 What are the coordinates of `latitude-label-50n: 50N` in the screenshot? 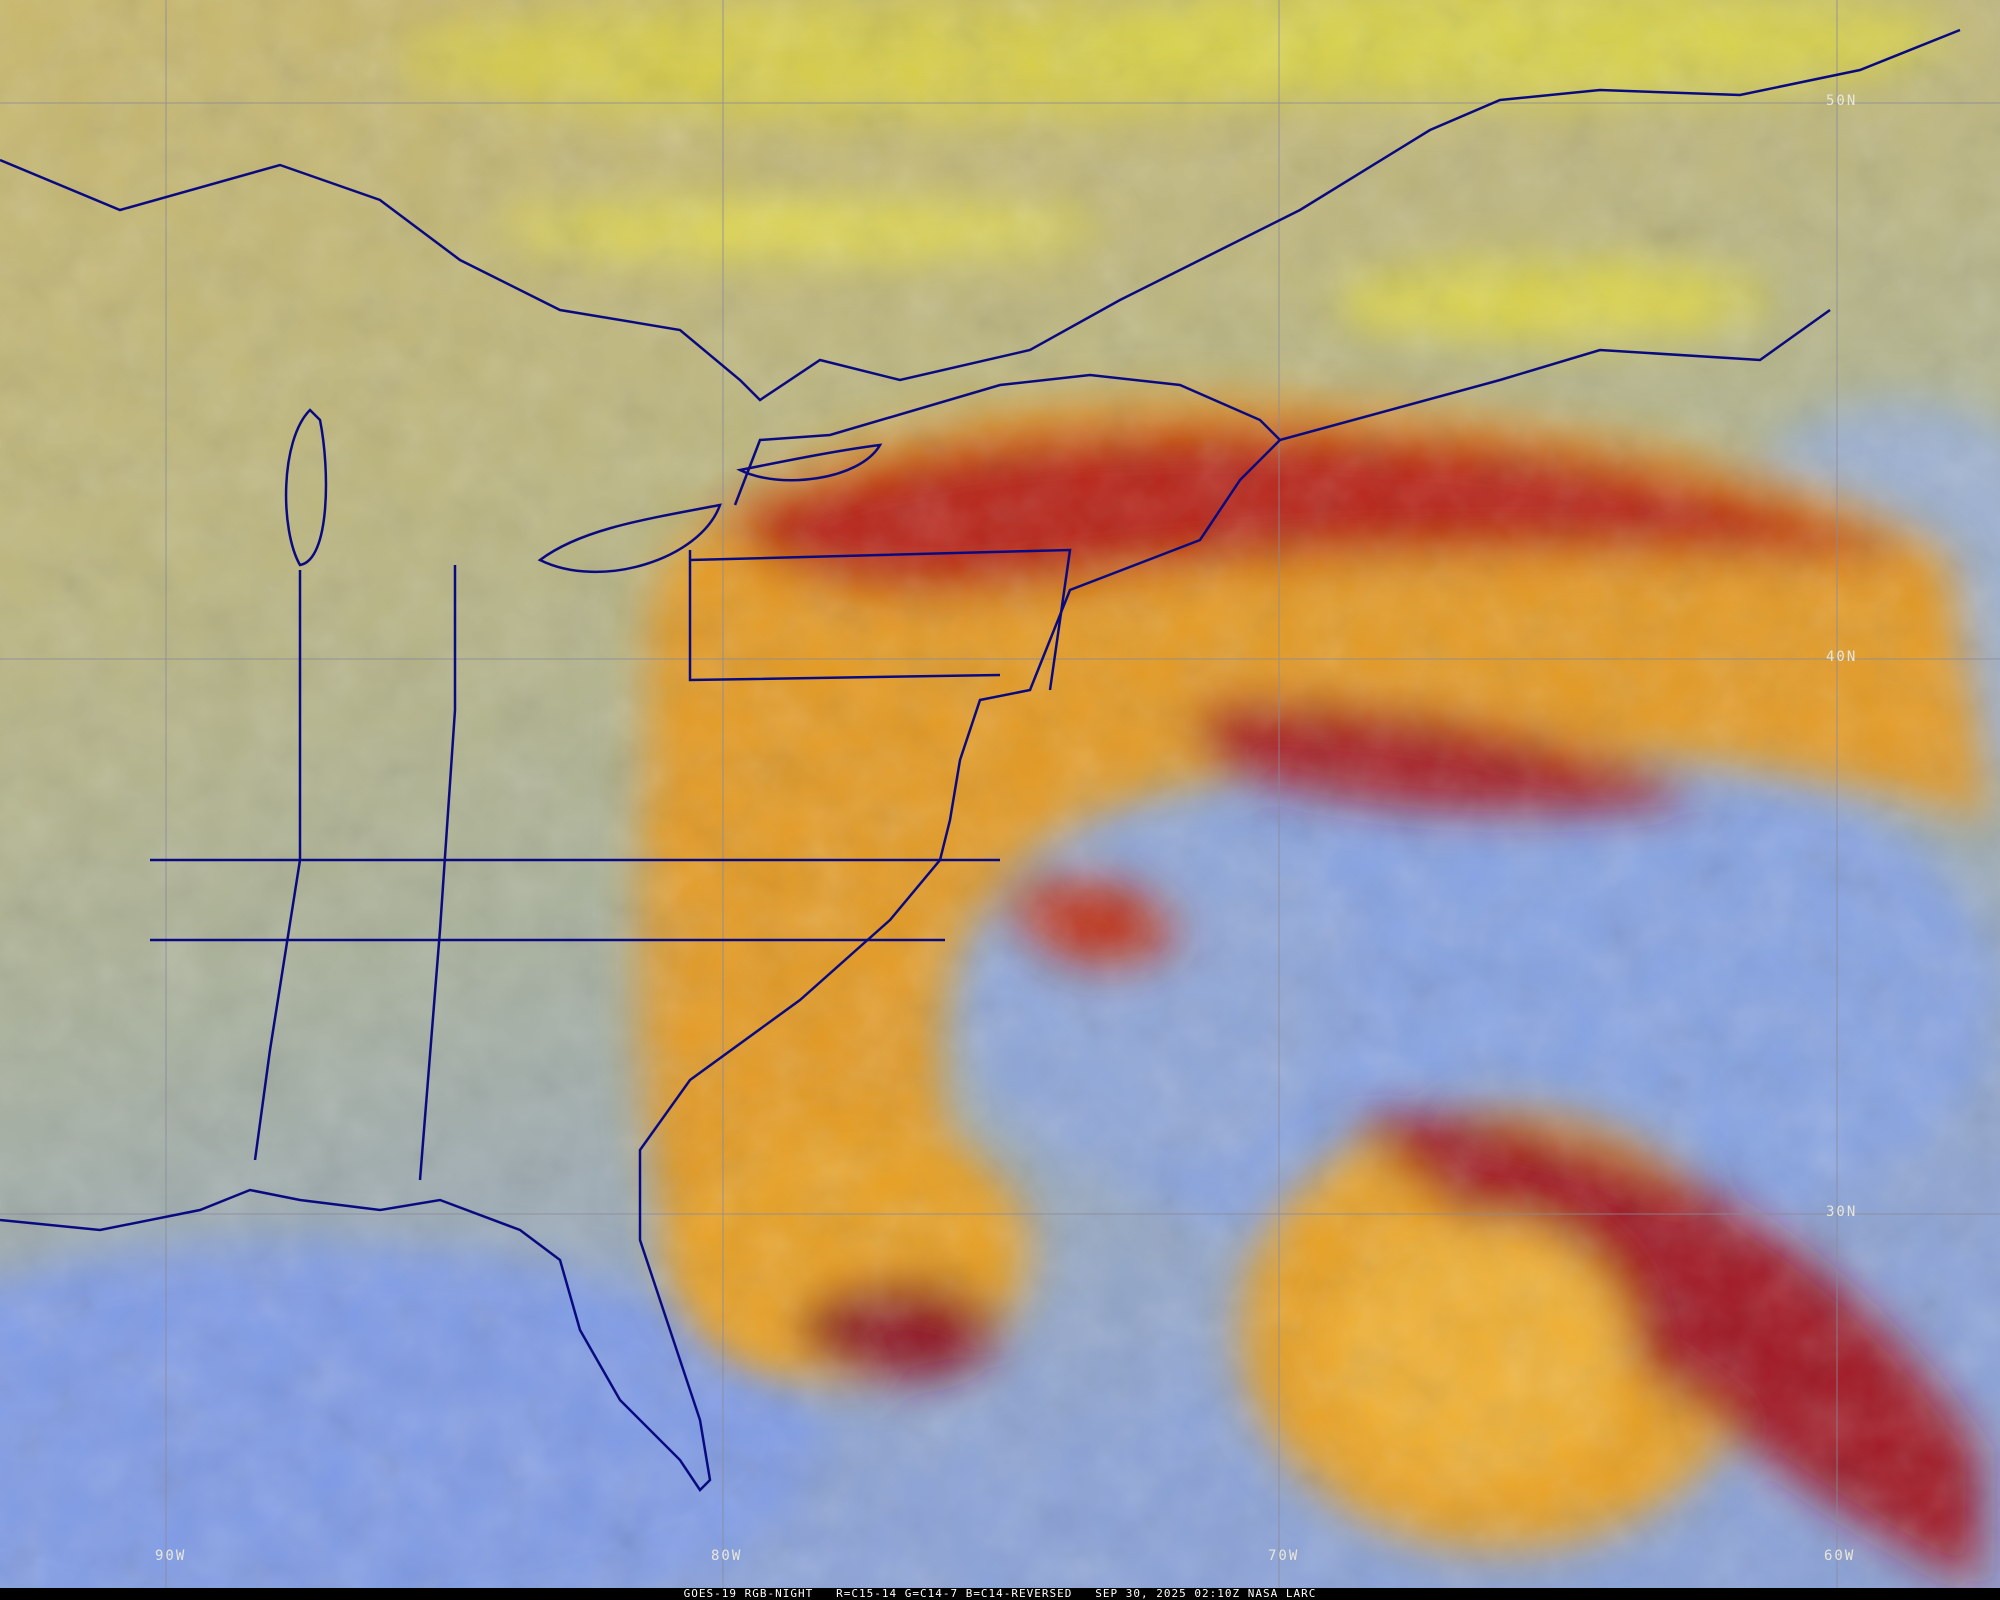 It's located at (1842, 101).